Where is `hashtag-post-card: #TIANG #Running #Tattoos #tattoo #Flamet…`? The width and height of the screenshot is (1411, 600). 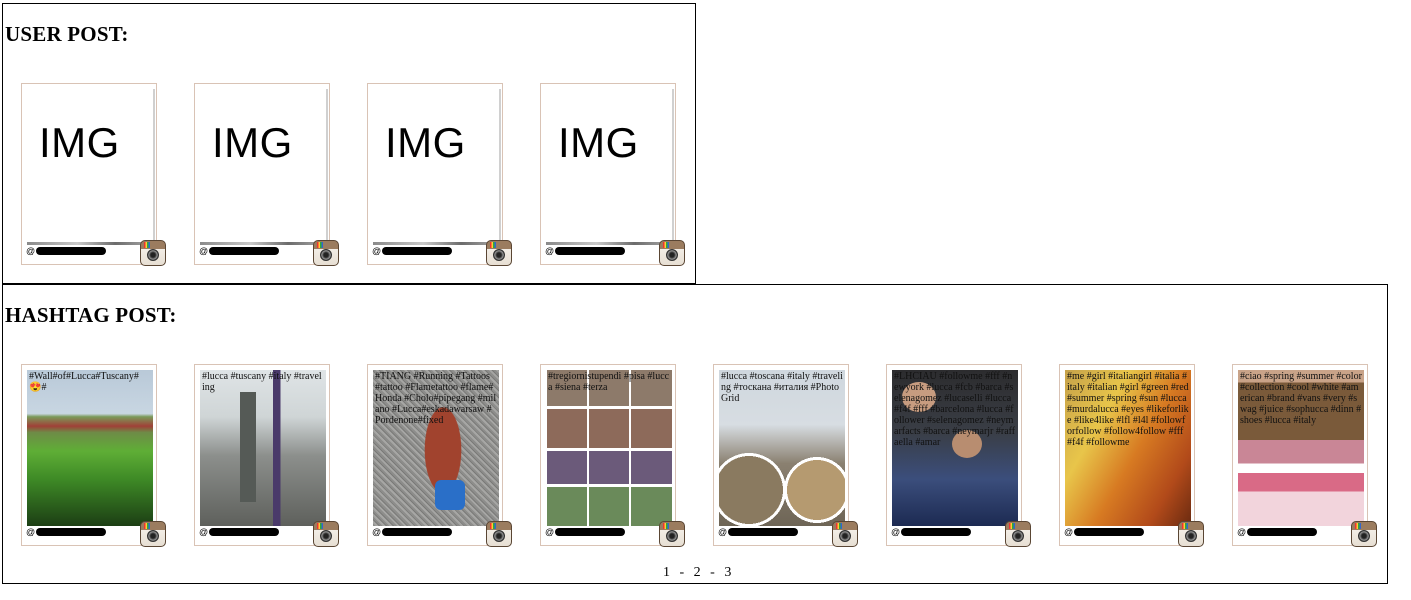
hashtag-post-card: #TIANG #Running #Tattoos #tattoo #Flamet… is located at coordinates (439, 455).